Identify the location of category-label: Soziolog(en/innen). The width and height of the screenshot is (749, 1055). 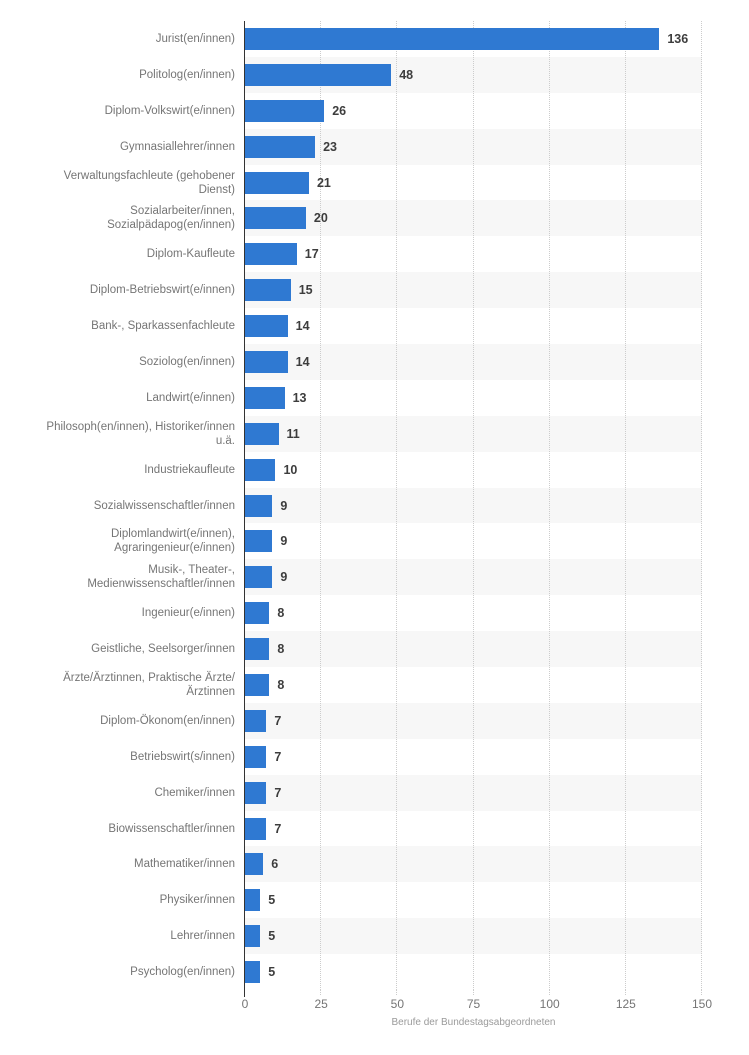
(187, 361).